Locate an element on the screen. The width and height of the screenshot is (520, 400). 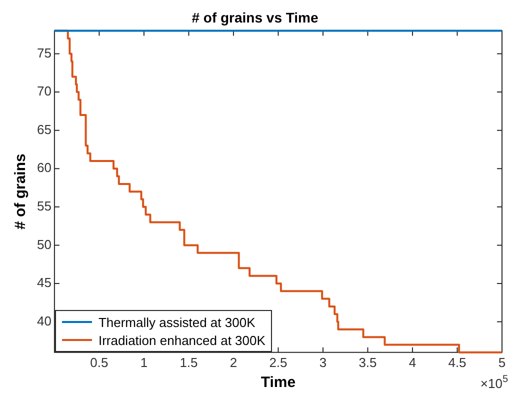
legend-label: Thermally assisted at 300K is located at coordinates (177, 322).